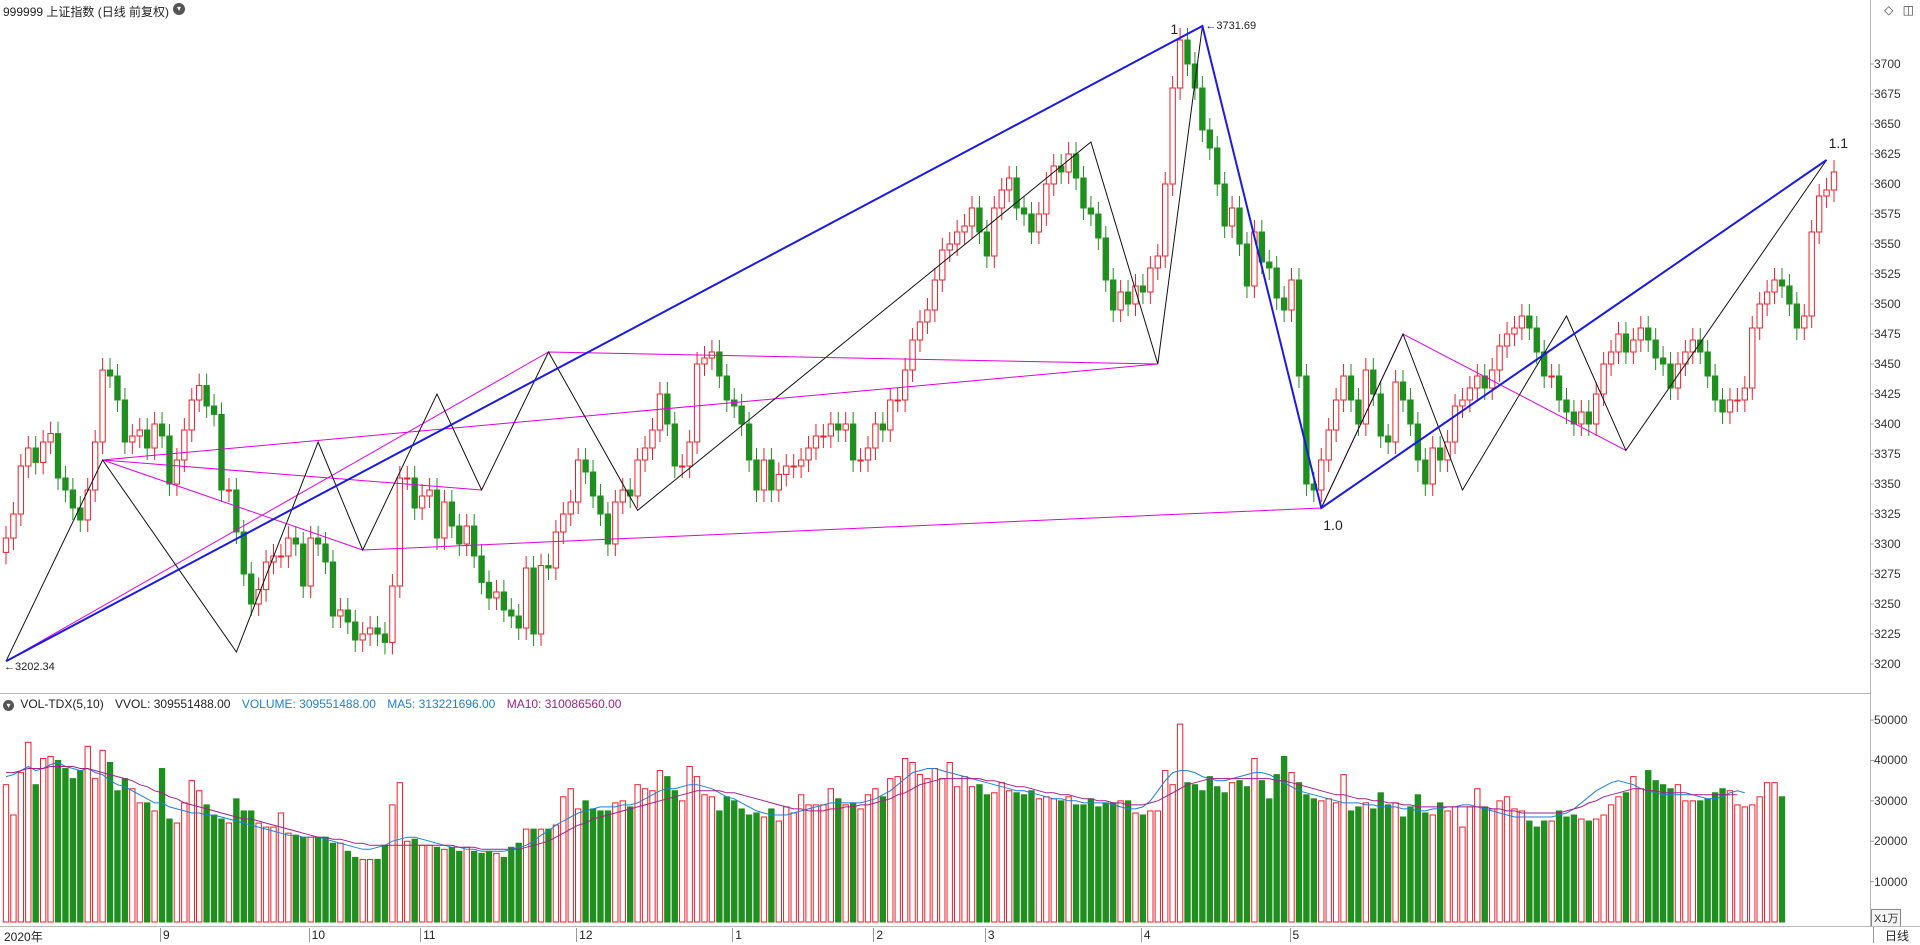  What do you see at coordinates (308, 704) in the screenshot?
I see `volume-value: VOLUME: 309551488.00` at bounding box center [308, 704].